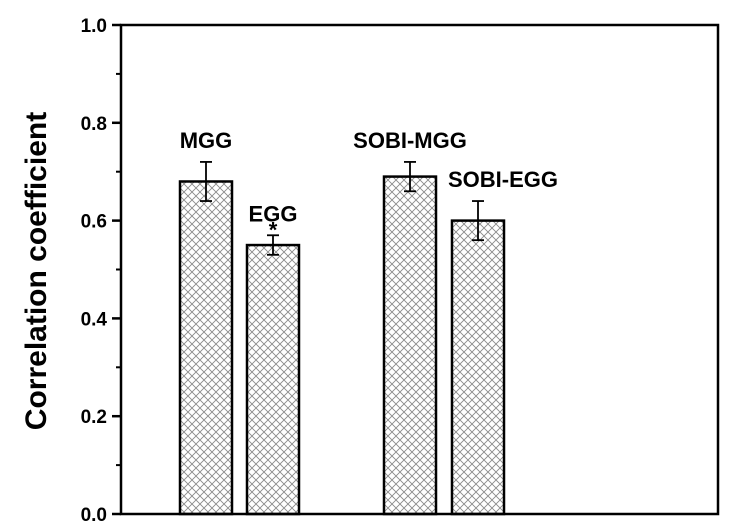 The height and width of the screenshot is (531, 731). I want to click on y-tick-label: 0.6, so click(94, 222).